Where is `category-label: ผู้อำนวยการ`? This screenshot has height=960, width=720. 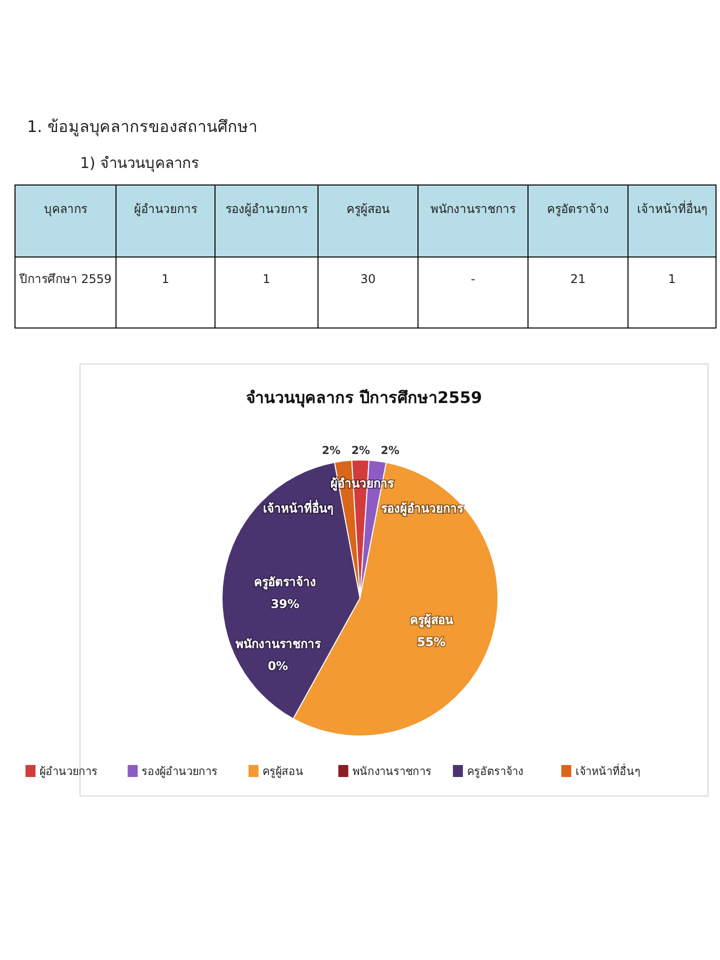
category-label: ผู้อำนวยการ is located at coordinates (165, 209).